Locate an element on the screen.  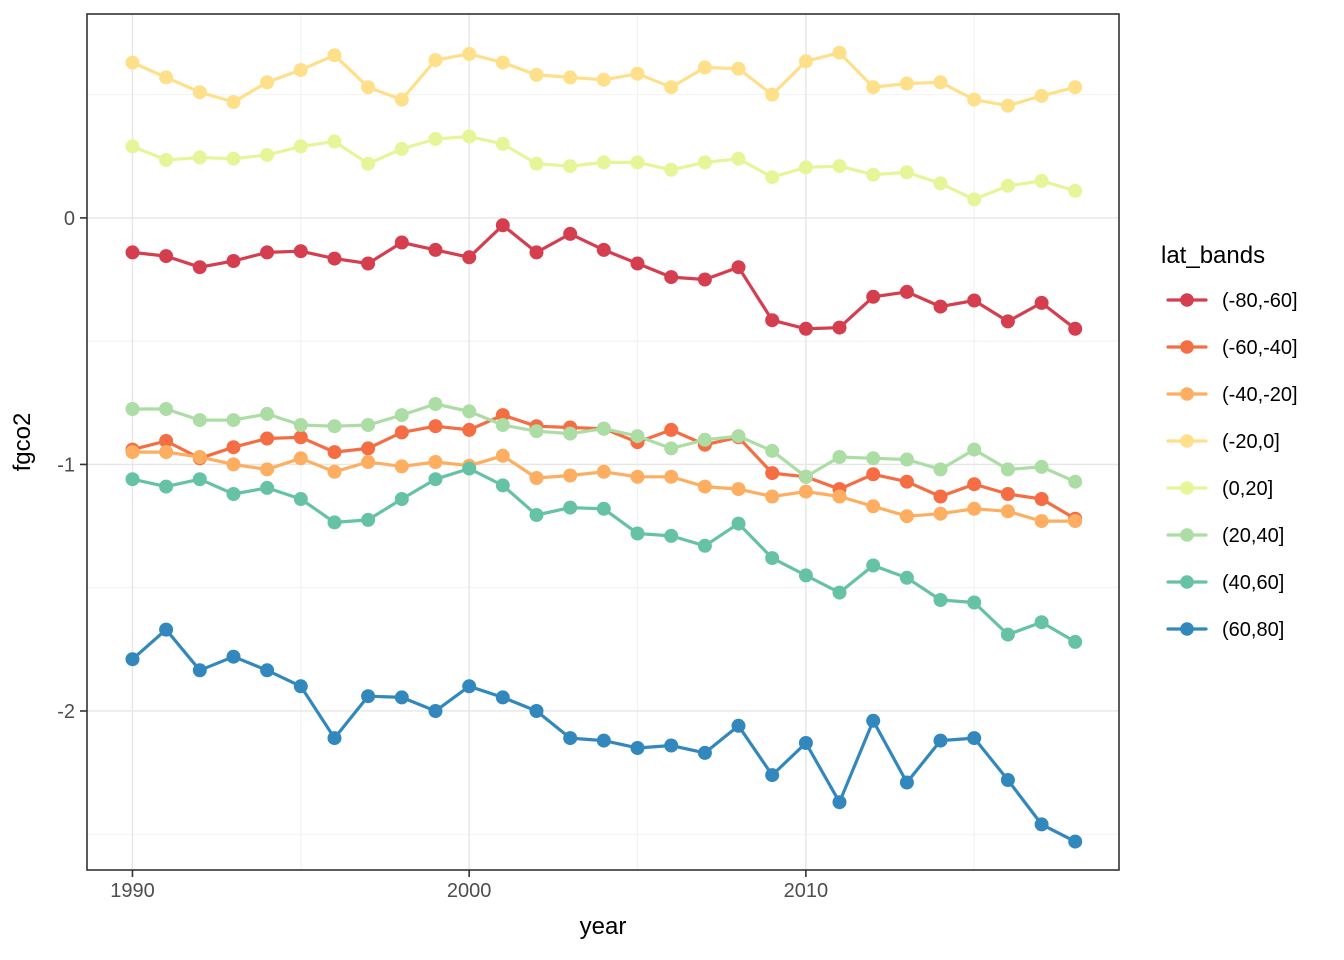
y-tick-label: -2 is located at coordinates (66, 712).